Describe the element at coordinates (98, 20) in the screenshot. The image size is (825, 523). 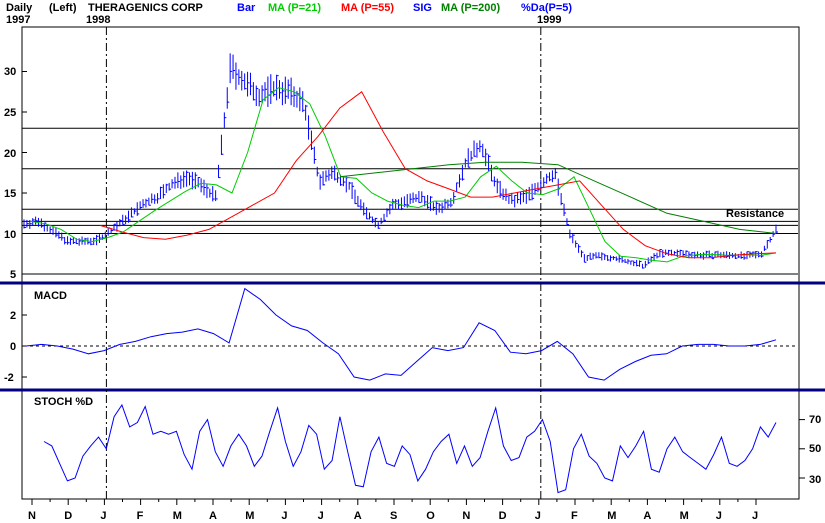
I see `year-label-1998: 1998` at that location.